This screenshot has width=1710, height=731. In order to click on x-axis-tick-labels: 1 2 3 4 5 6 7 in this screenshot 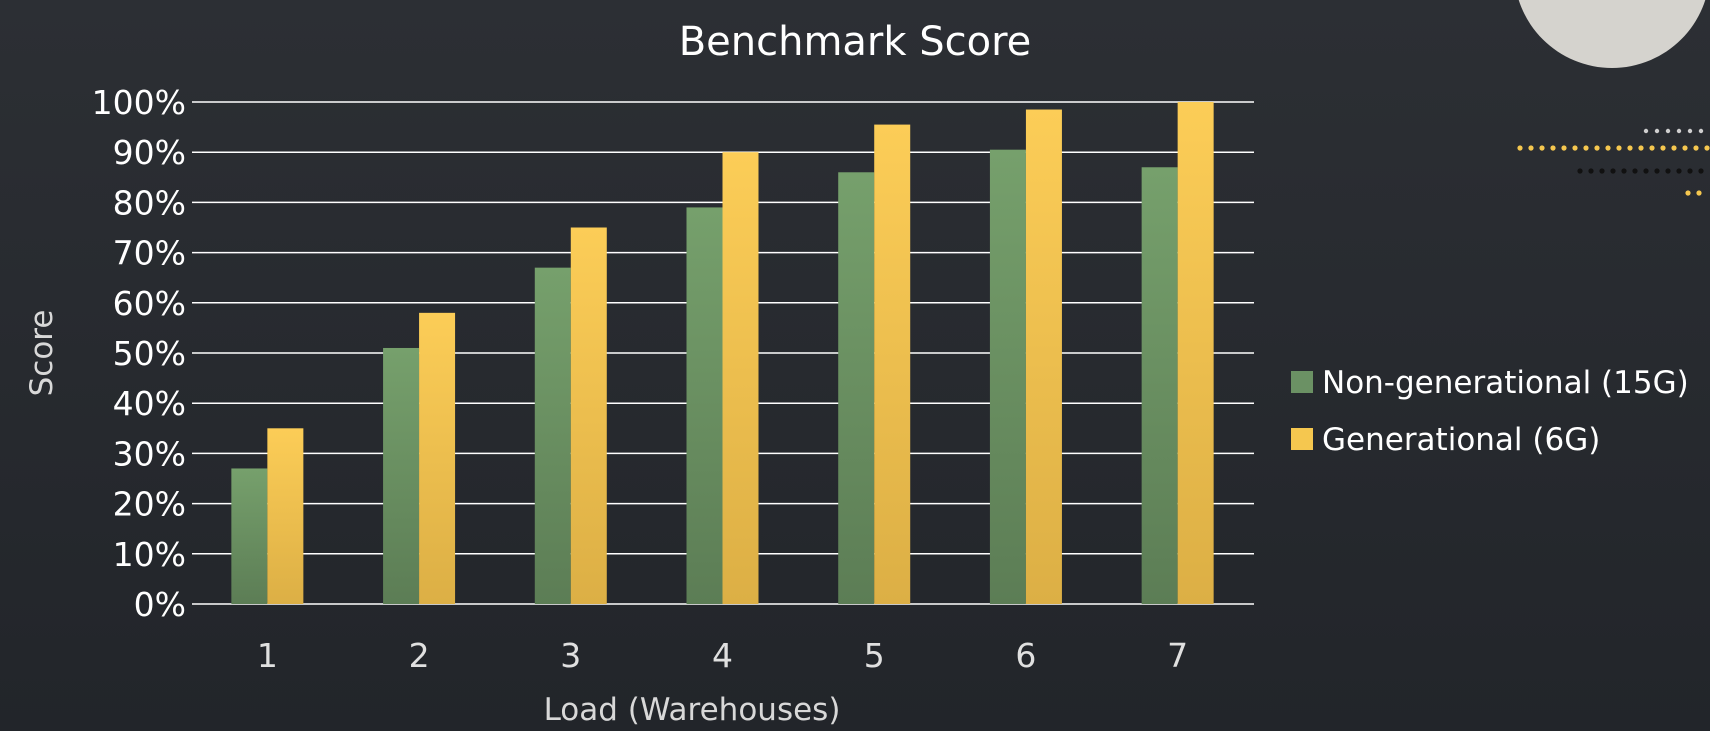, I will do `click(722, 655)`.